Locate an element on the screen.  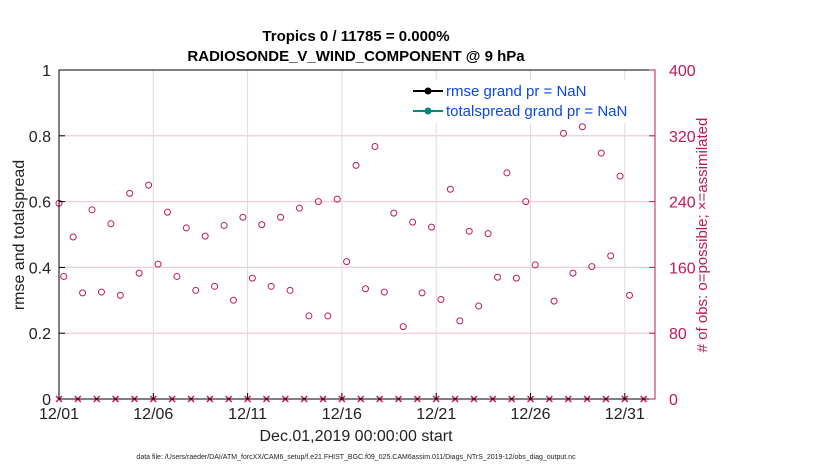
right-tick-label: 240 is located at coordinates (682, 203).